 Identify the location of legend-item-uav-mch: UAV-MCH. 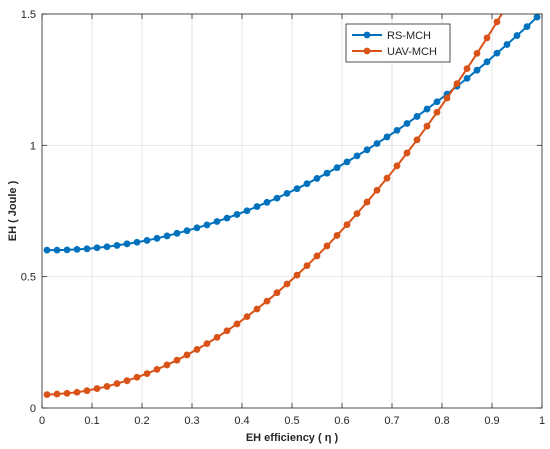
(394, 52).